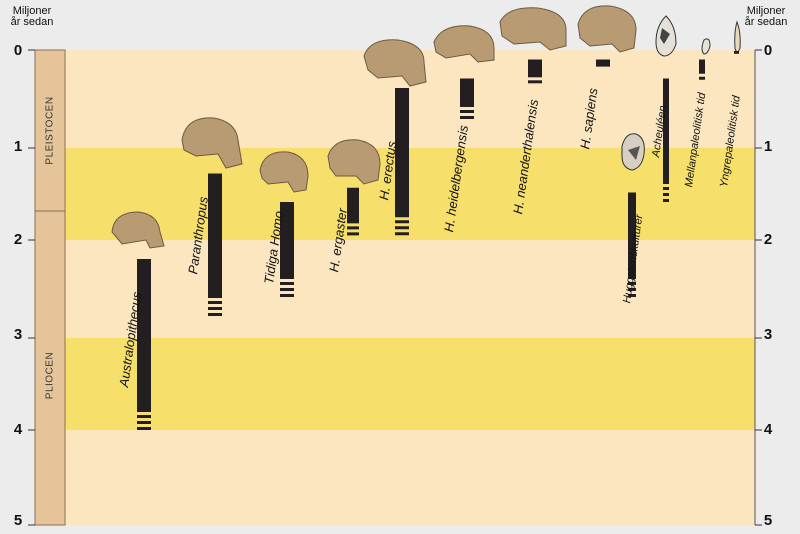  I want to click on chopper-tool-icon, so click(633, 152).